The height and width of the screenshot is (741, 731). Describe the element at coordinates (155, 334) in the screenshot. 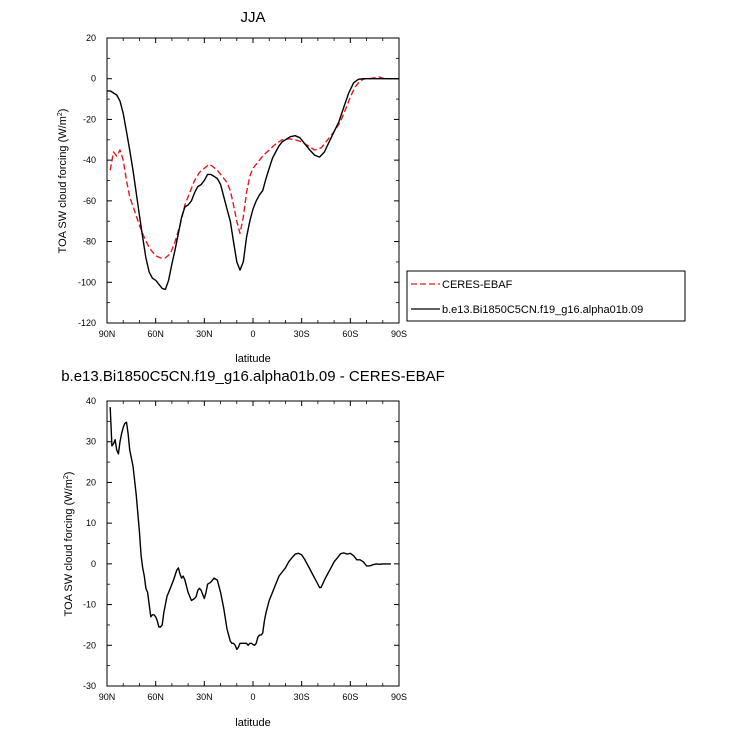

I see `top-x-tick-label: 60N` at that location.